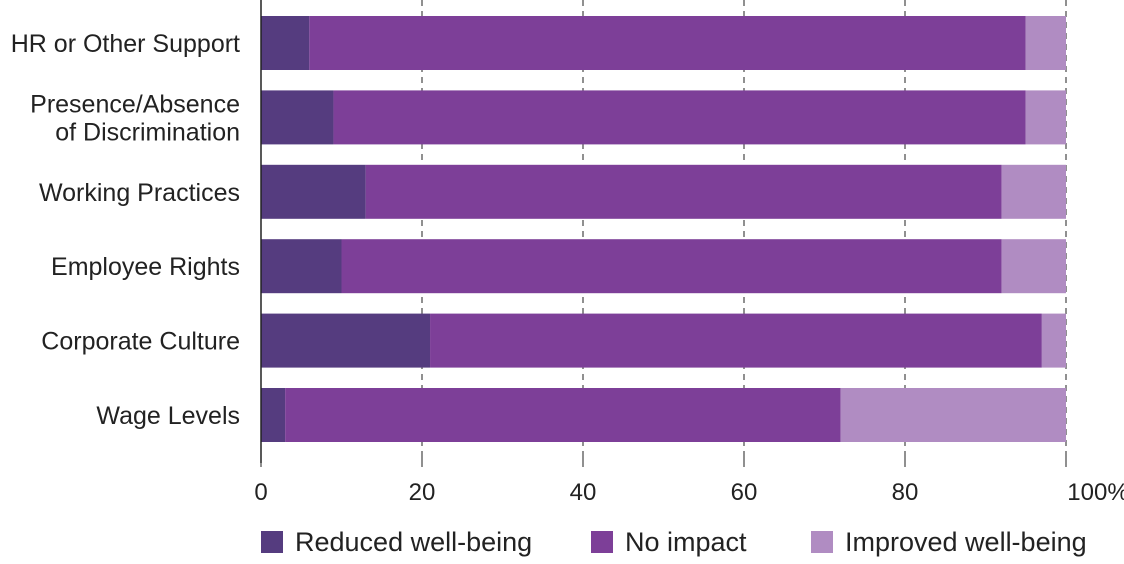 The image size is (1124, 564). Describe the element at coordinates (413, 542) in the screenshot. I see `legend-label: Reduced well-being` at that location.